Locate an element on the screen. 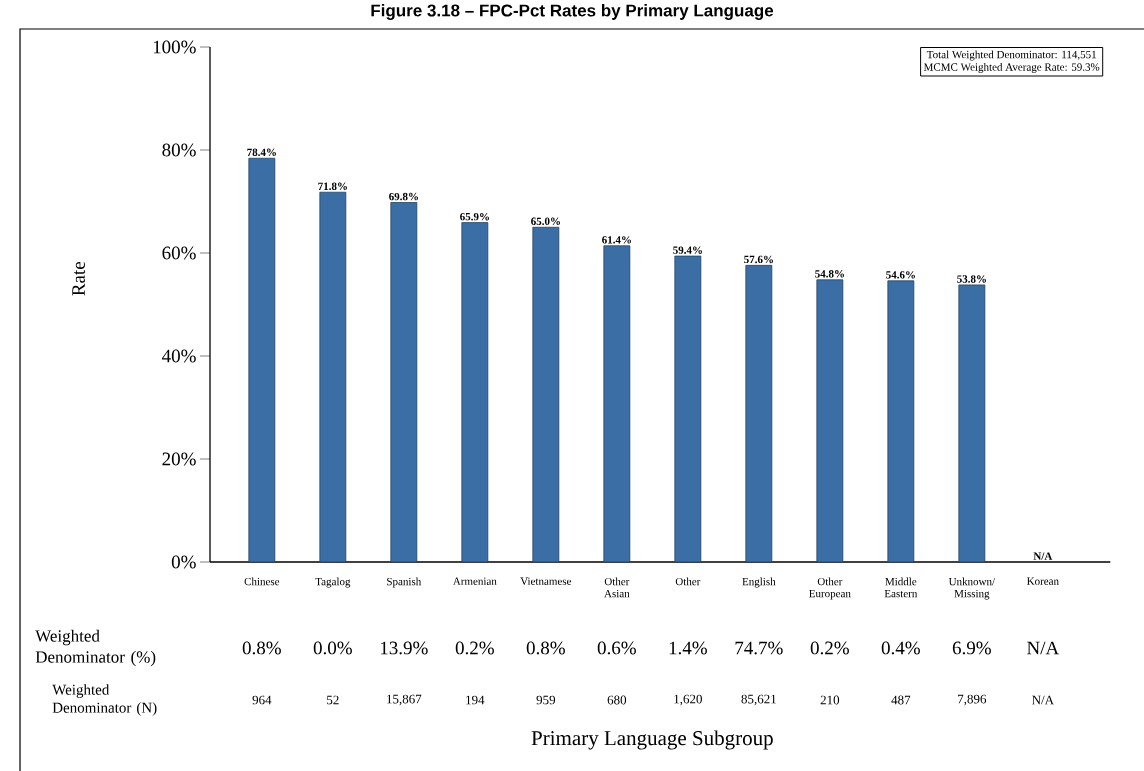  text: Primary Language Subgroup is located at coordinates (652, 740).